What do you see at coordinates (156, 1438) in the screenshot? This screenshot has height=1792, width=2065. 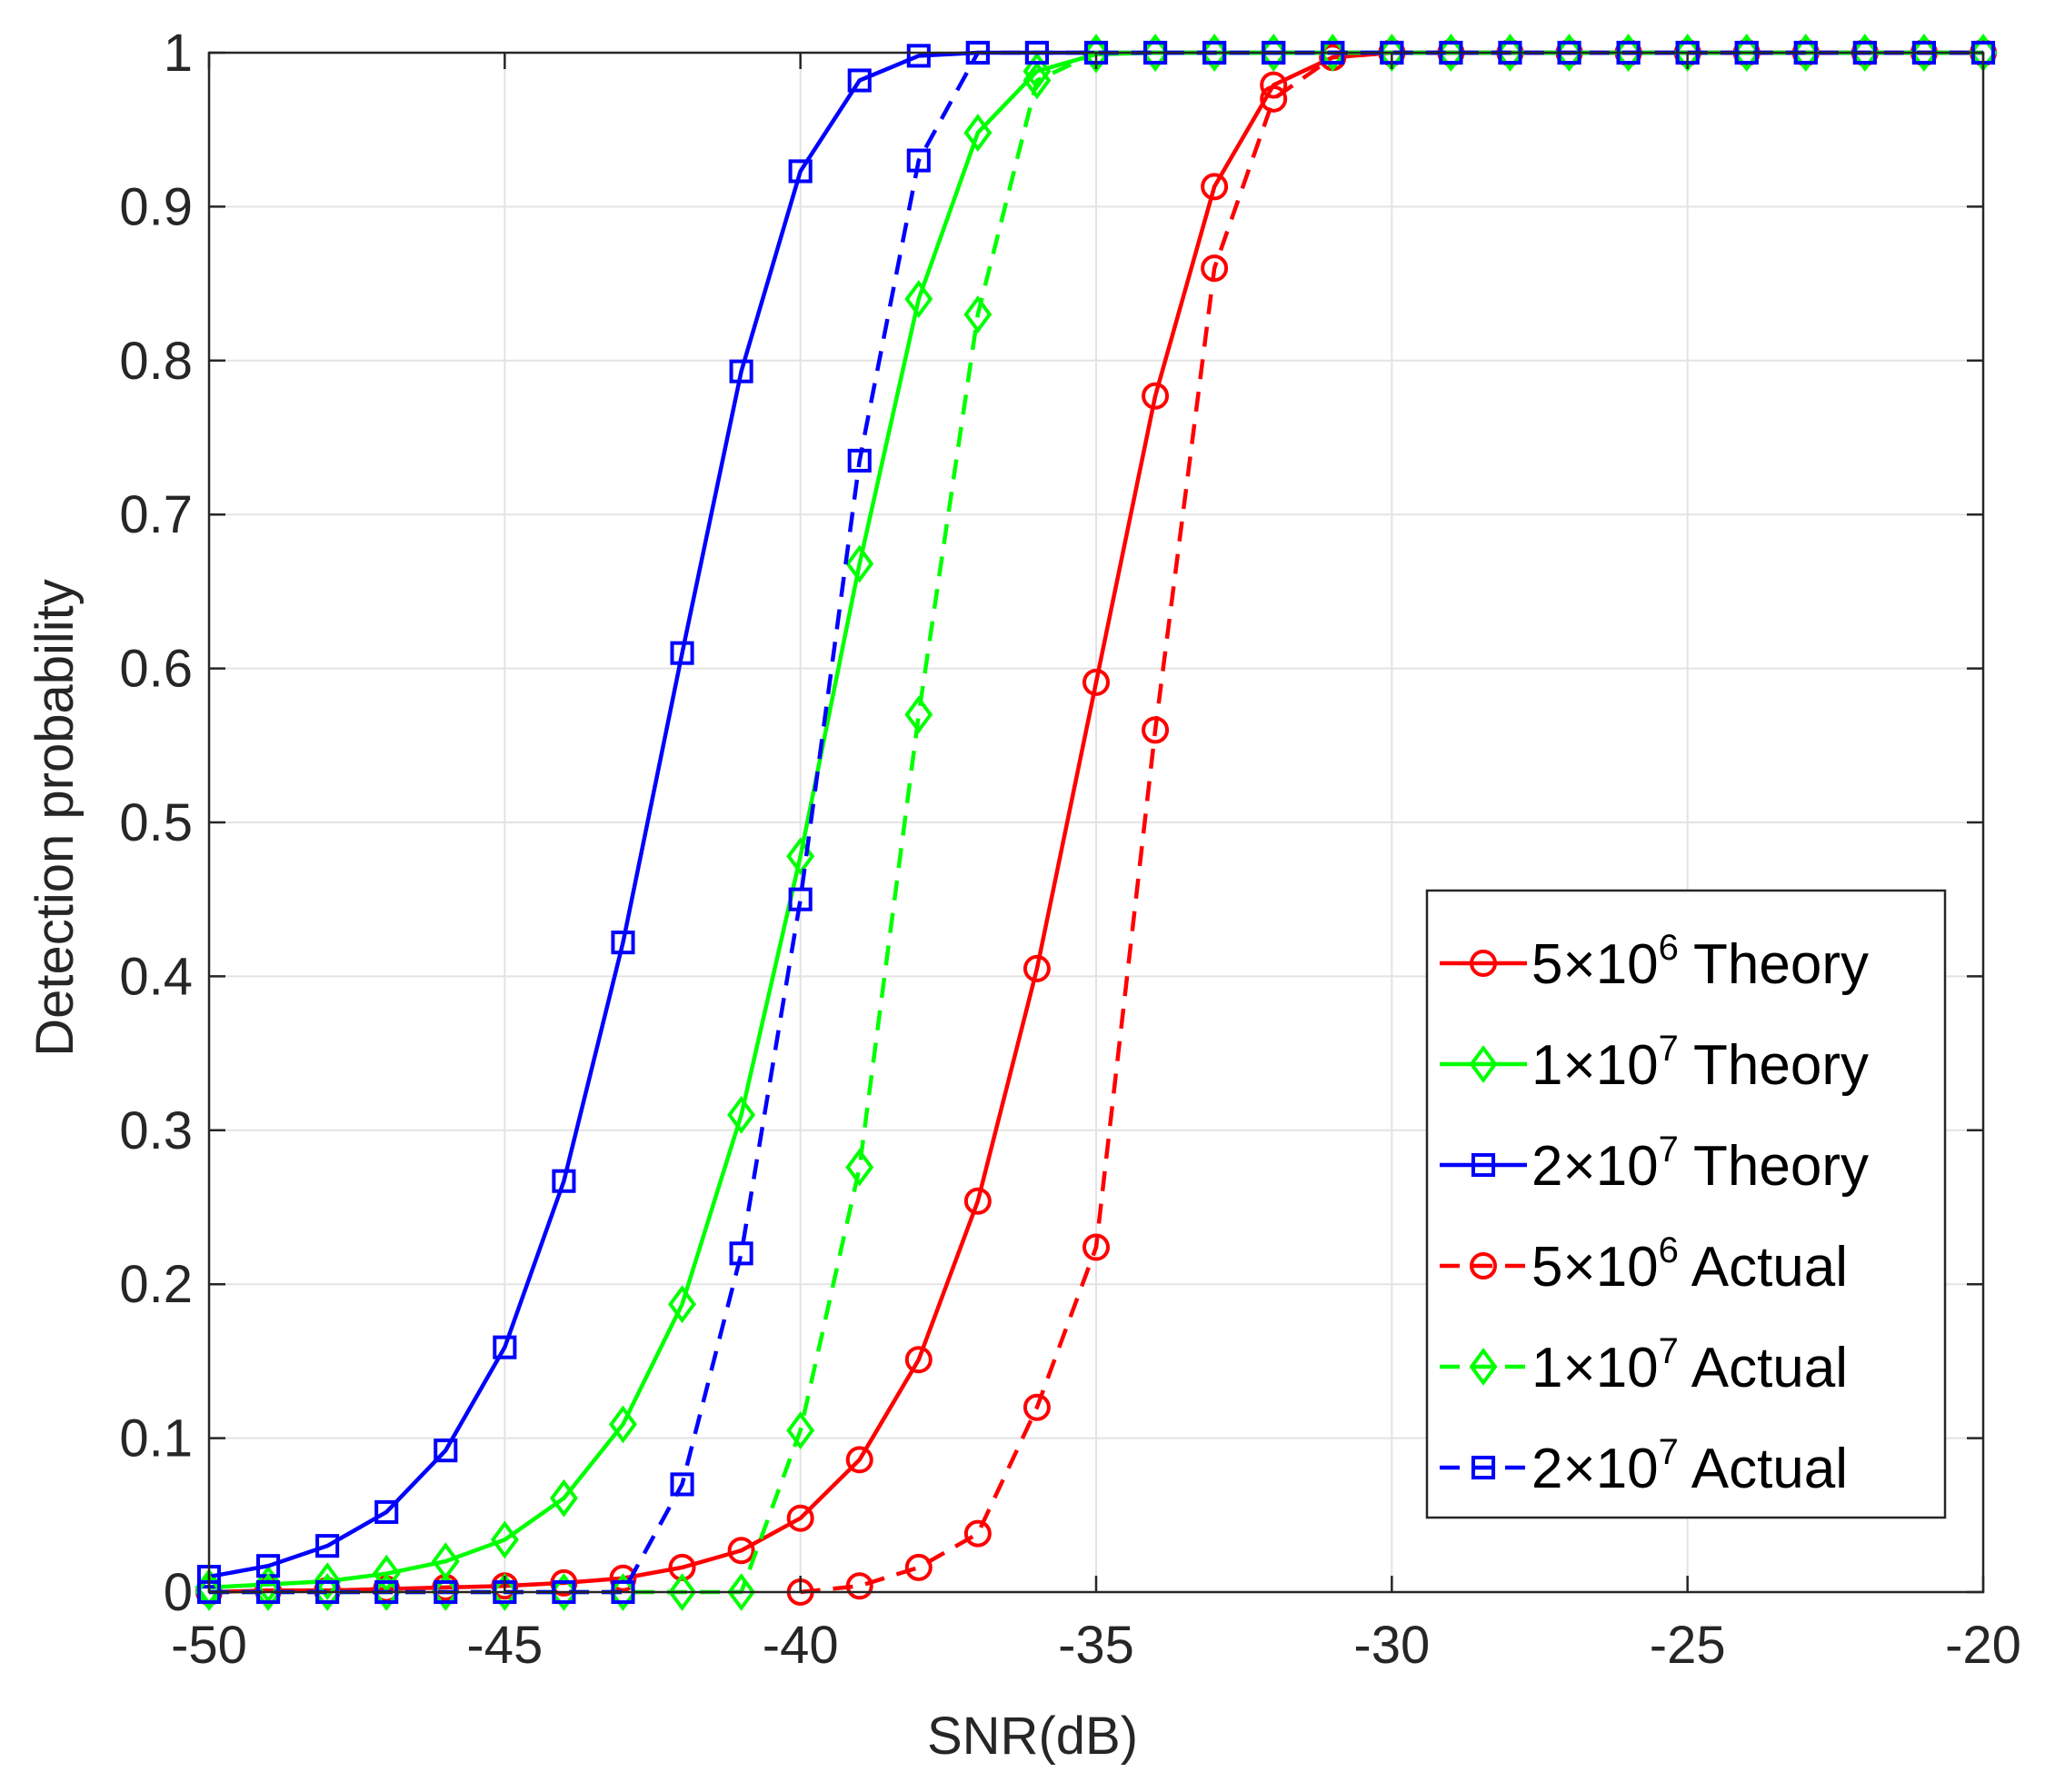 I see `y-tick-label: 0.1` at bounding box center [156, 1438].